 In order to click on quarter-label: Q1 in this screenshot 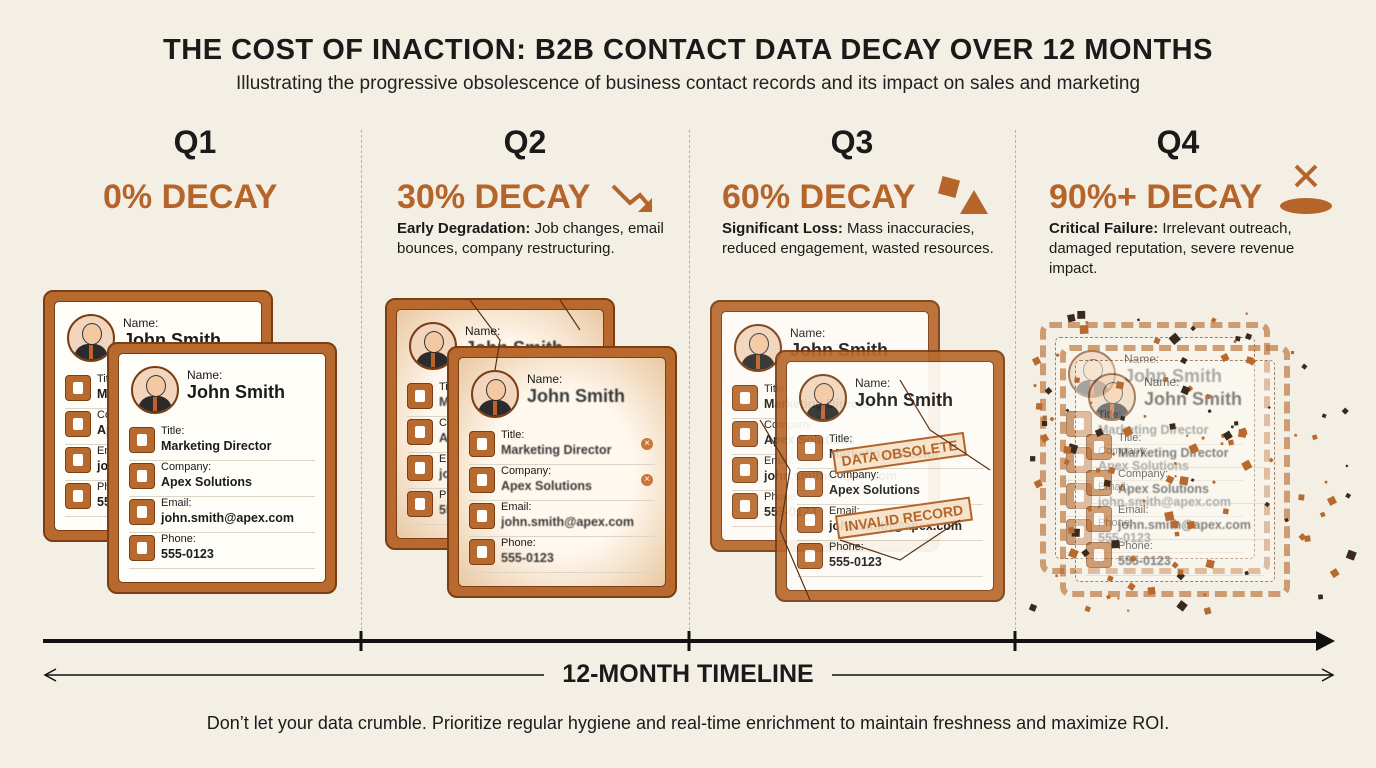, I will do `click(195, 142)`.